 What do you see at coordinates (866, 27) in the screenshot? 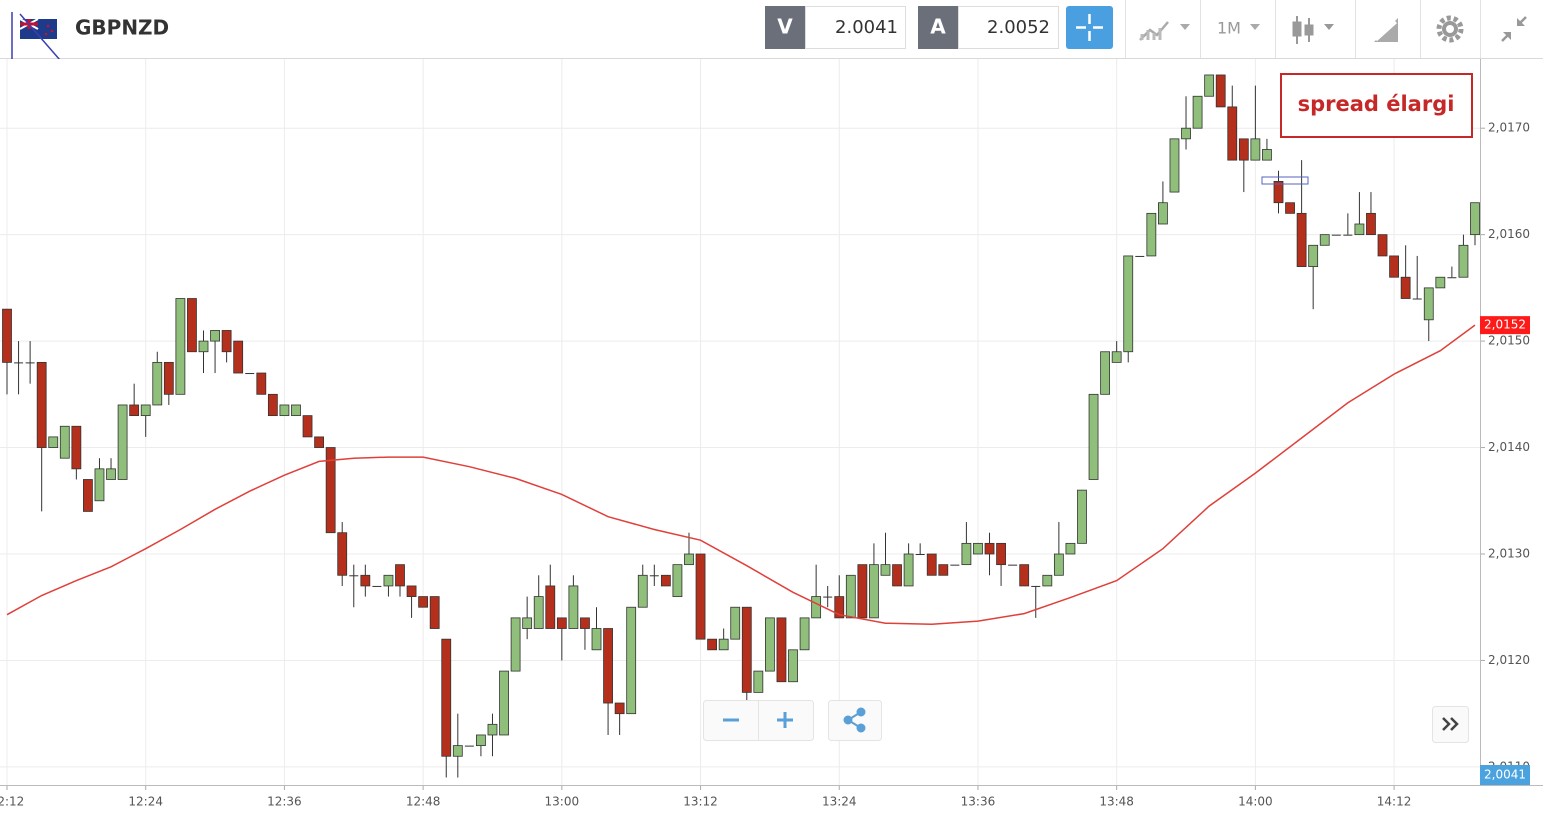
I see `sell-price: 2.0041` at bounding box center [866, 27].